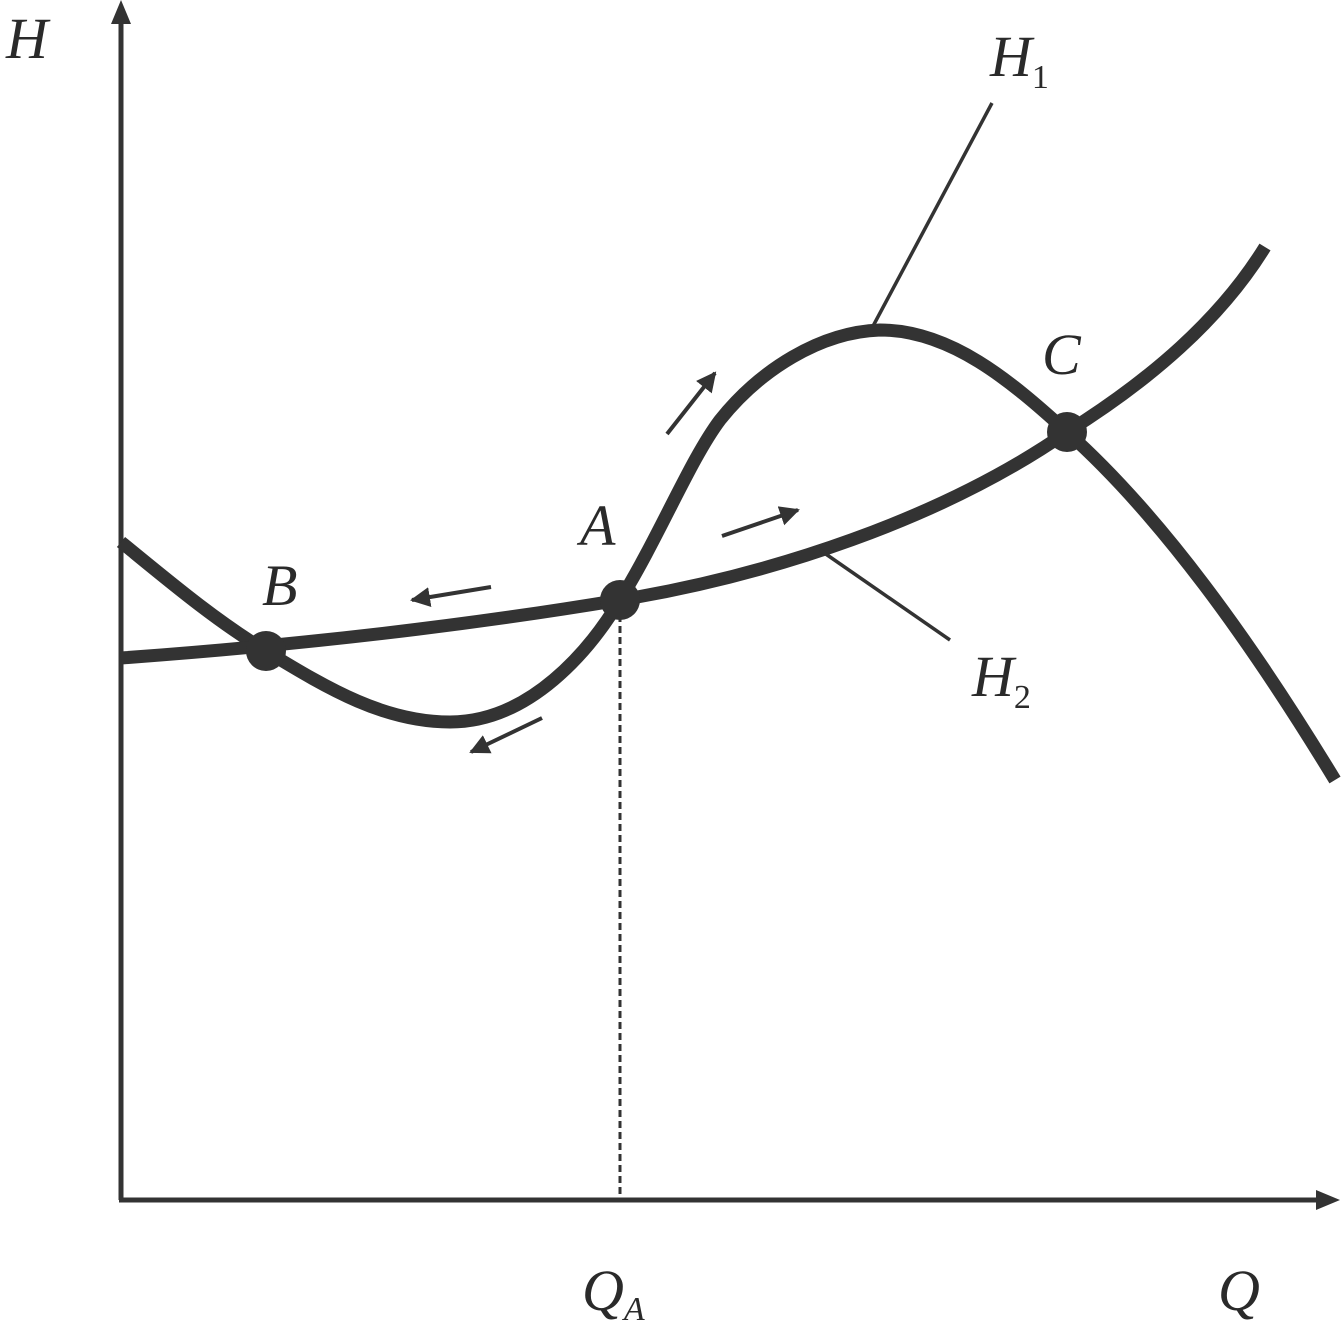 This screenshot has width=1343, height=1324. What do you see at coordinates (451, 596) in the screenshot?
I see `direction-arrow-h2-left` at bounding box center [451, 596].